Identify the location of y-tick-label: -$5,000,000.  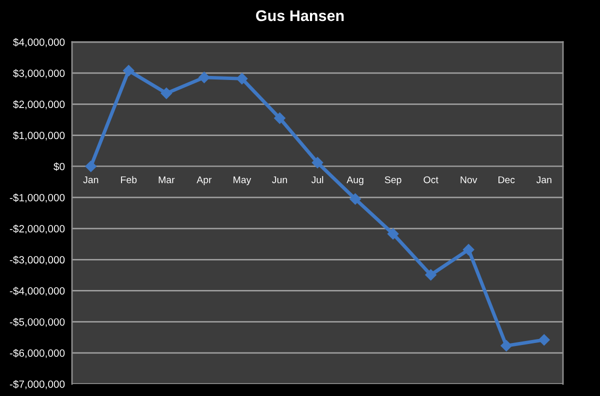
(37, 322).